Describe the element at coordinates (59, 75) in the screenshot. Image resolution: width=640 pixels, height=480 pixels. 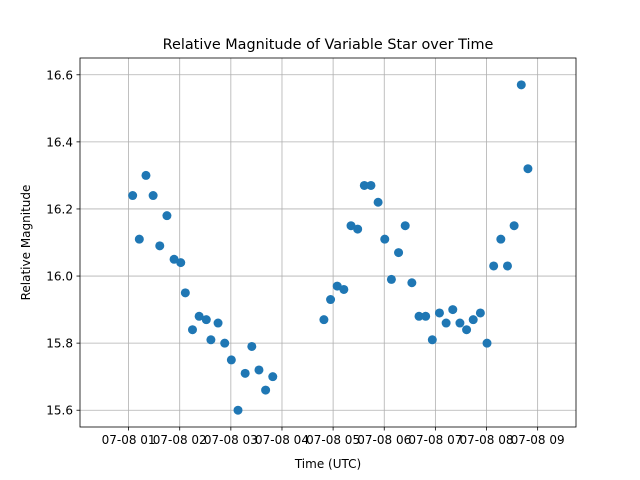
I see `y-tick-label: 16.6` at that location.